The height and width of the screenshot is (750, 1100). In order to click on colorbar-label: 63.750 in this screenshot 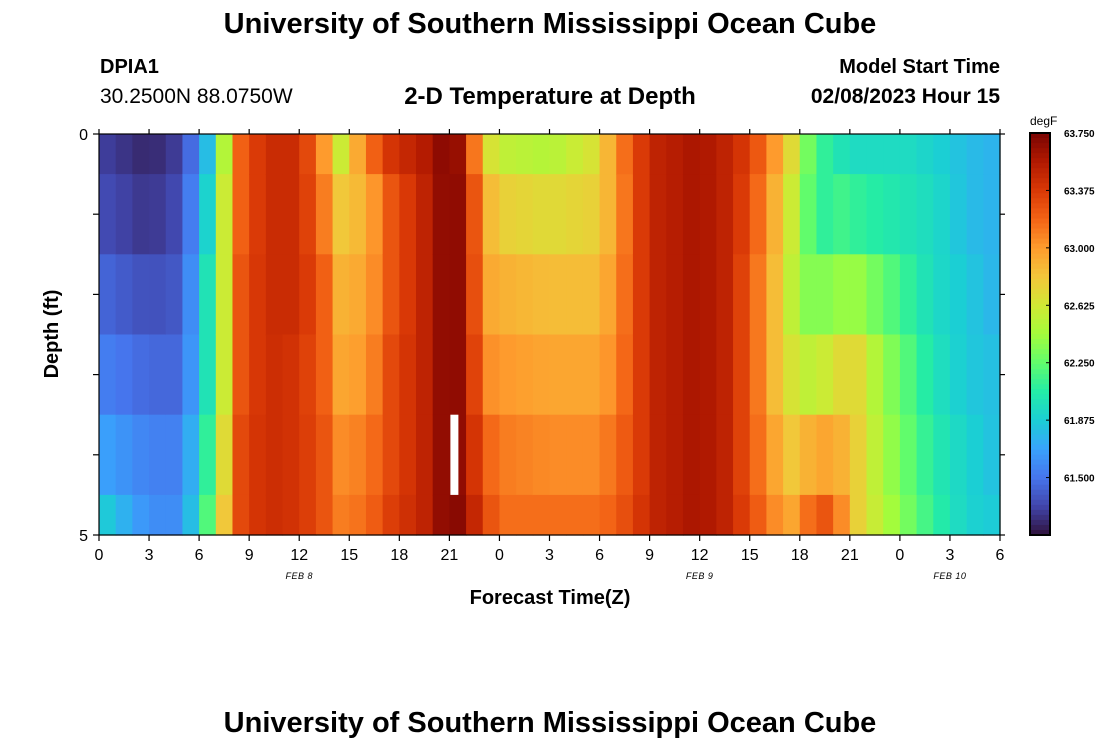, I will do `click(1079, 134)`.